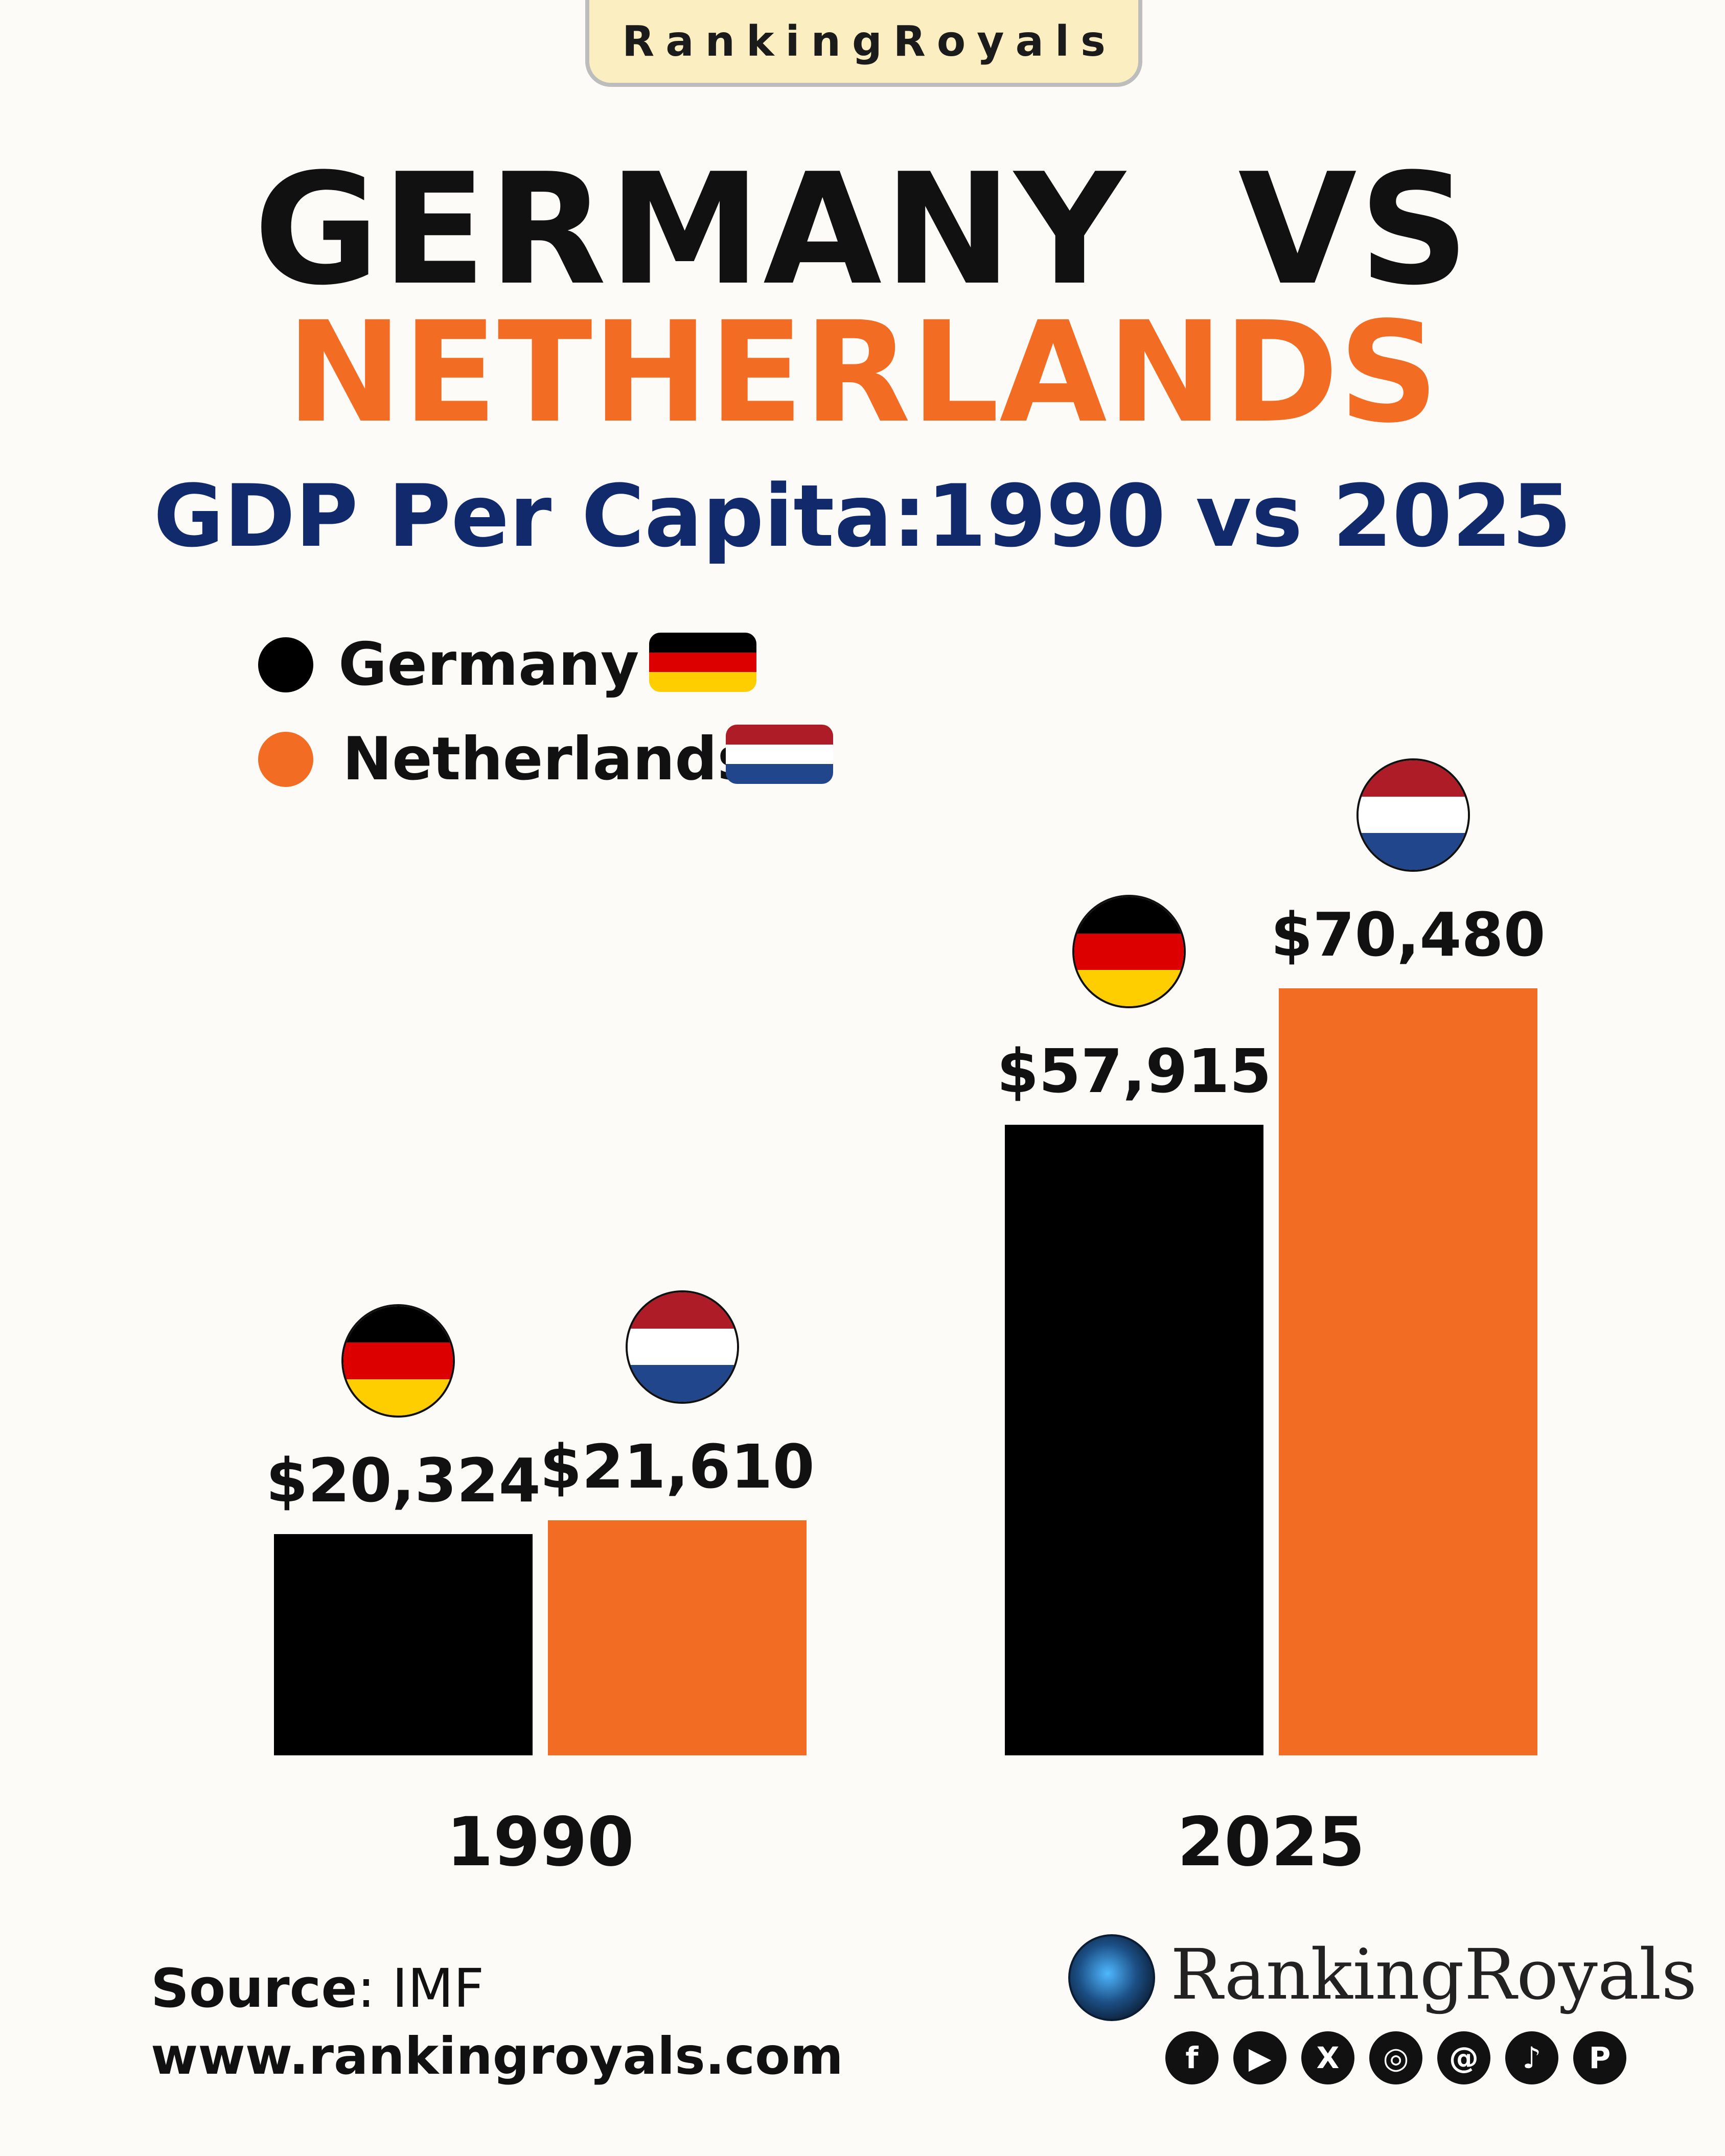  I want to click on title-line-2: NETHERLANDS, so click(862, 373).